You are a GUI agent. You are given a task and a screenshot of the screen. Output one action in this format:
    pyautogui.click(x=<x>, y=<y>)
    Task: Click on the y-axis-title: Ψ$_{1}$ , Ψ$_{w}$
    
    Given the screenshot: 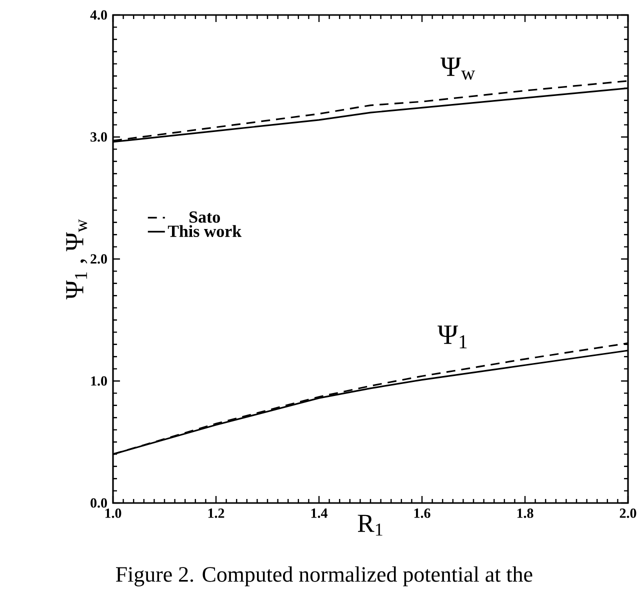 What is the action you would take?
    pyautogui.click(x=77, y=259)
    